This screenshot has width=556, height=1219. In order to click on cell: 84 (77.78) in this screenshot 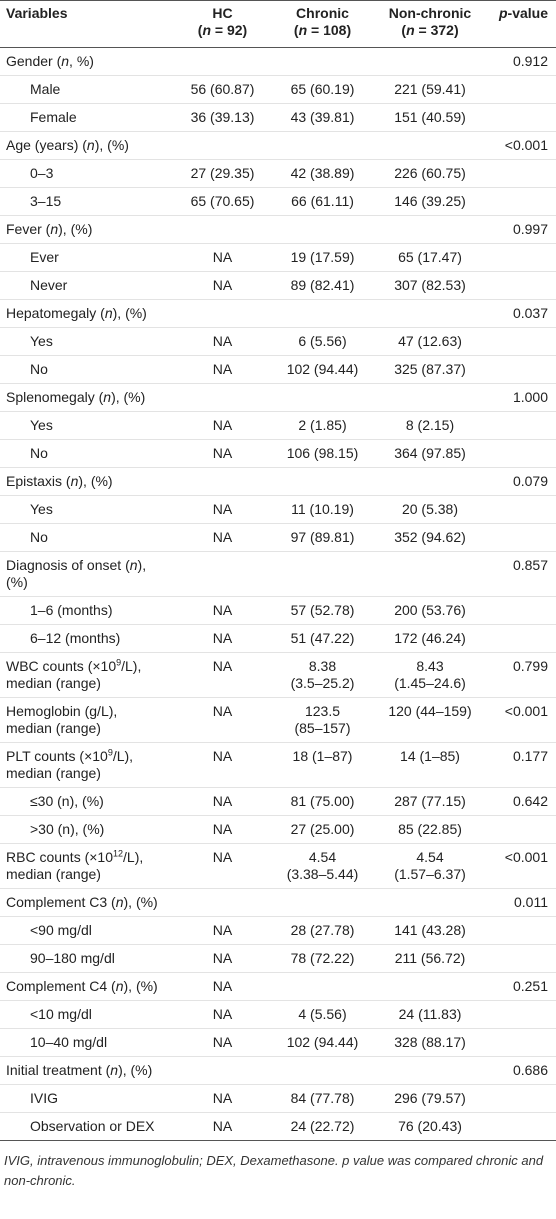, I will do `click(322, 1098)`.